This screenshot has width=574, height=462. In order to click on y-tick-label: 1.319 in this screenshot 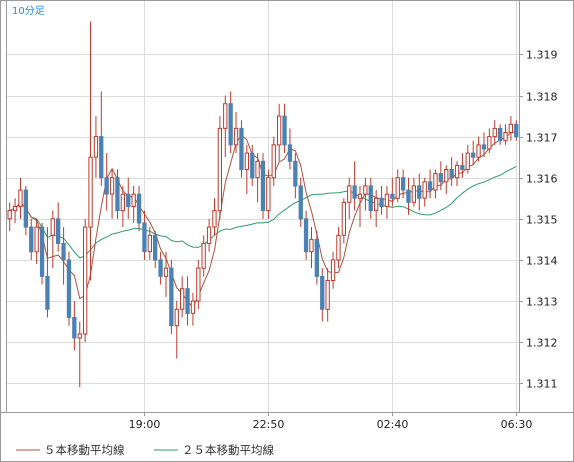, I will do `click(542, 55)`.